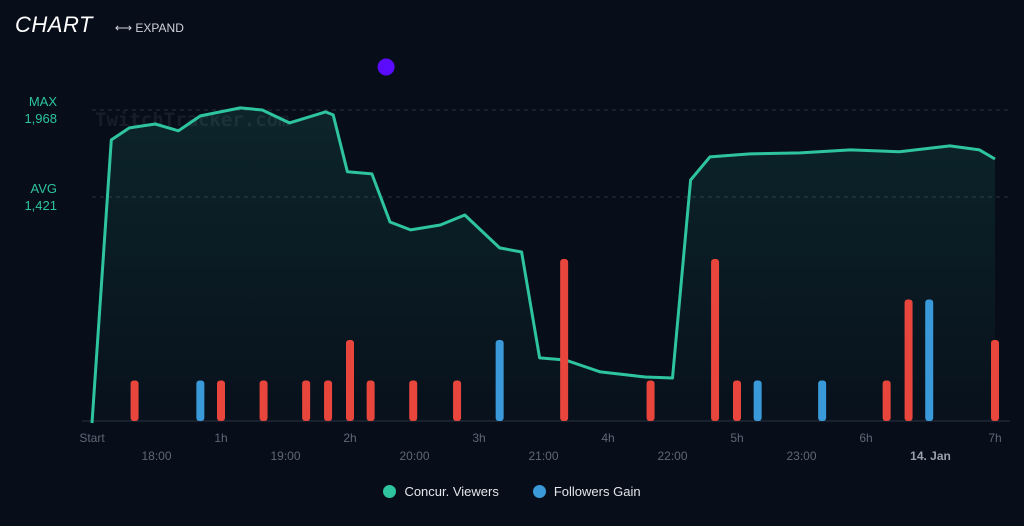 This screenshot has height=526, width=1024. What do you see at coordinates (44, 188) in the screenshot?
I see `ref-label: AVG` at bounding box center [44, 188].